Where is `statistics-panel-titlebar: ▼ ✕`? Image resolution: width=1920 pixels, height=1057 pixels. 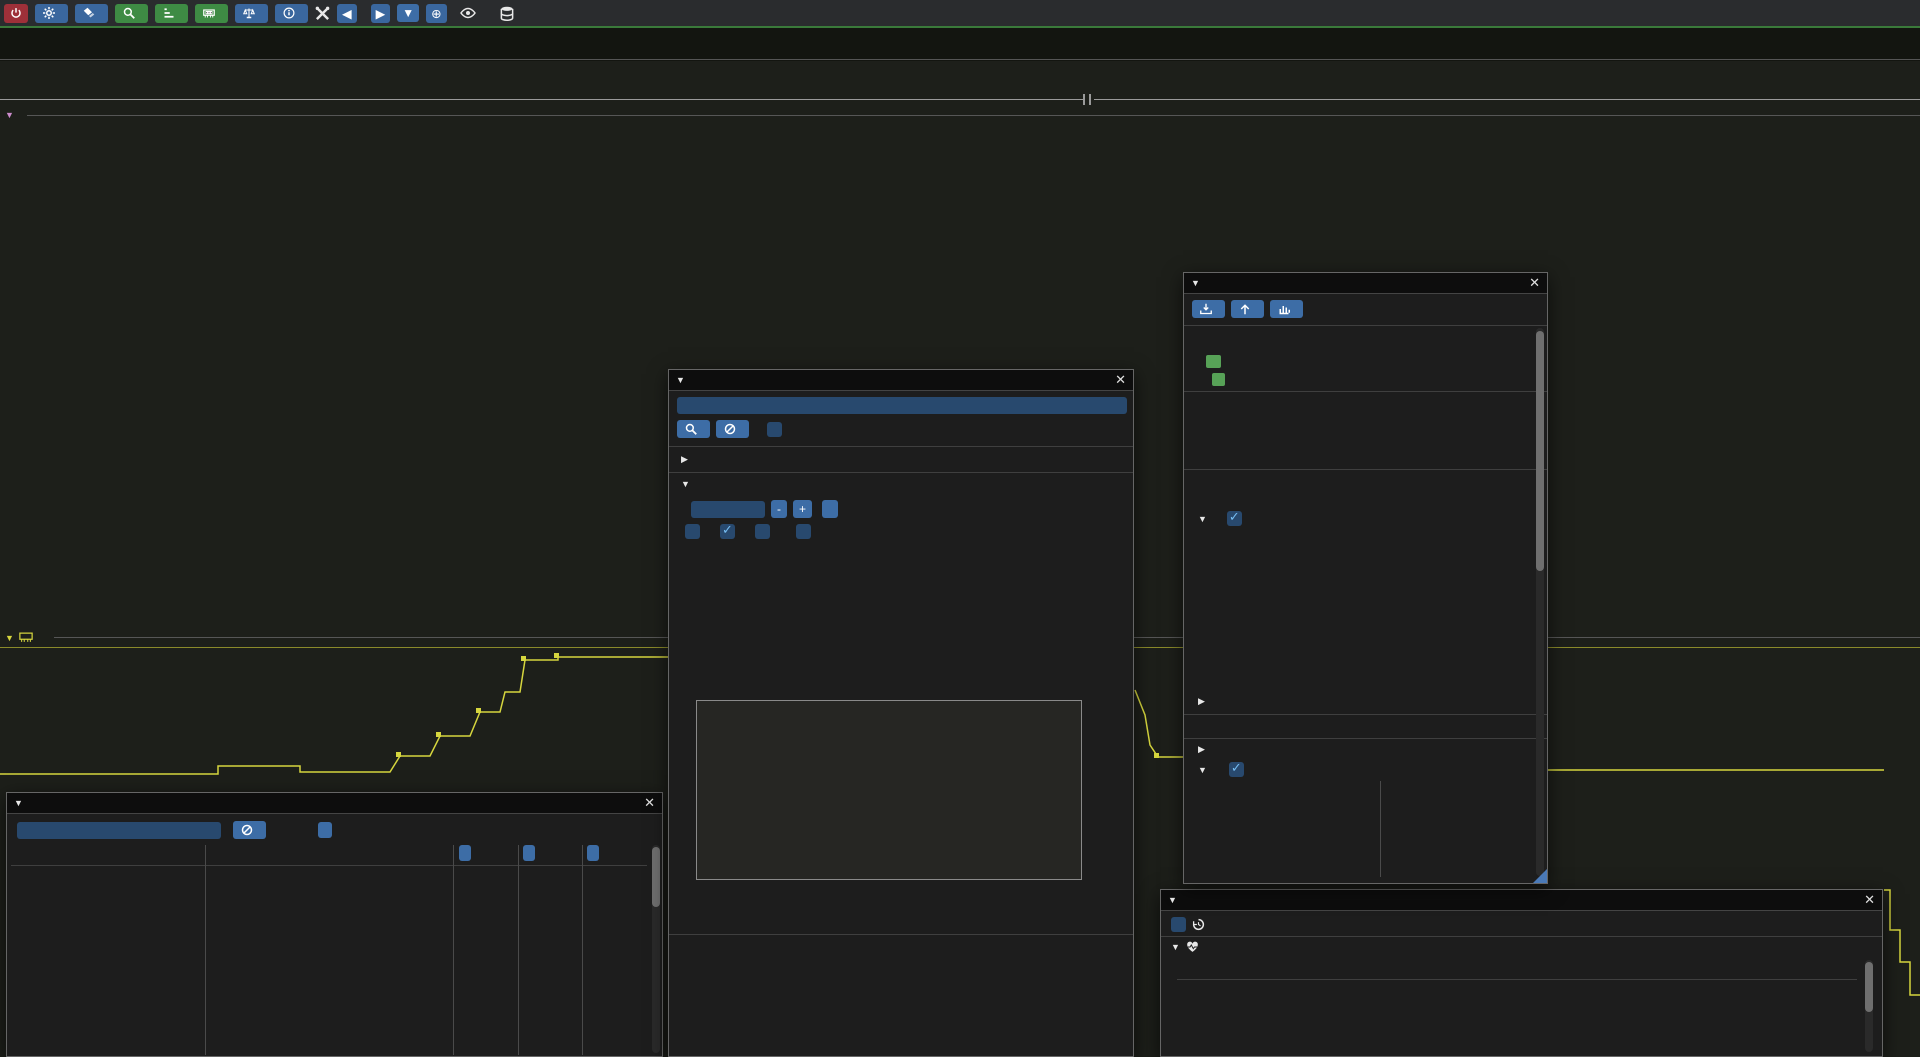
statistics-panel-titlebar: ▼ ✕ is located at coordinates (334, 803).